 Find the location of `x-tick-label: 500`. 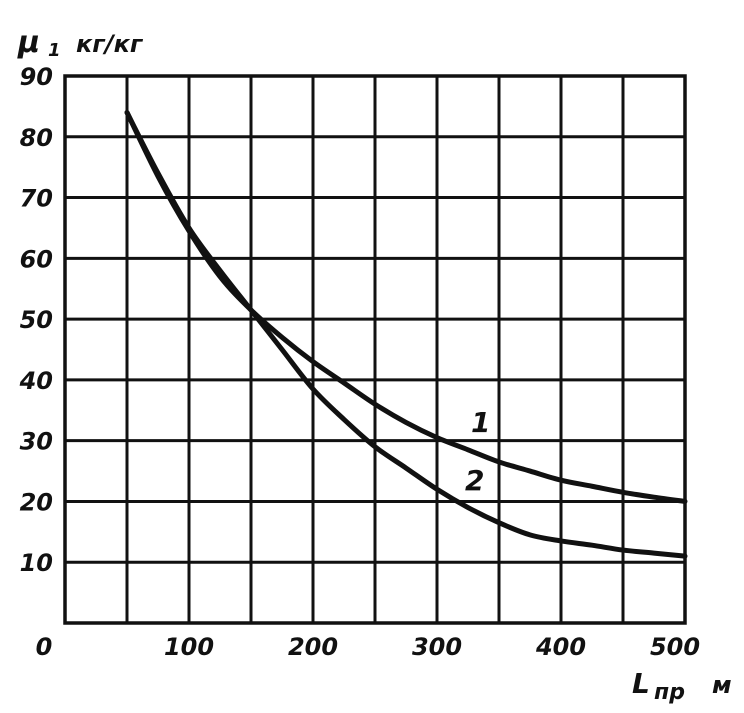

x-tick-label: 500 is located at coordinates (675, 647).